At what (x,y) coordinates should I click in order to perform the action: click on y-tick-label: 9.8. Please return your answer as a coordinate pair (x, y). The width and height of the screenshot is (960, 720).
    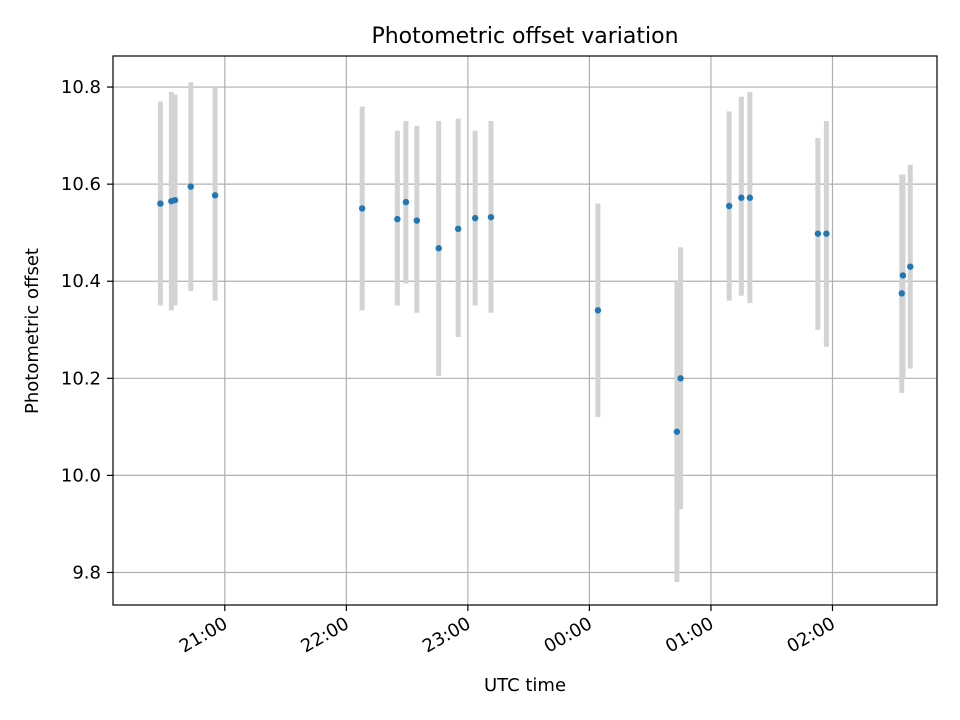
    Looking at the image, I should click on (86, 572).